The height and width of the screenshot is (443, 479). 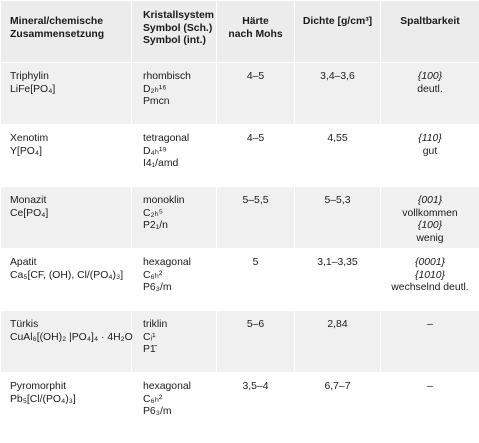 I want to click on mineral-formula: Pb₅[Cl/(PO₄)₃], so click(x=43, y=399).